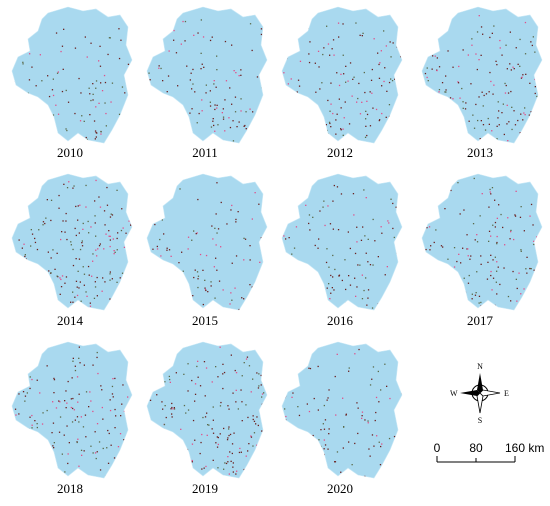  I want to click on year-label: 2020, so click(340, 488).